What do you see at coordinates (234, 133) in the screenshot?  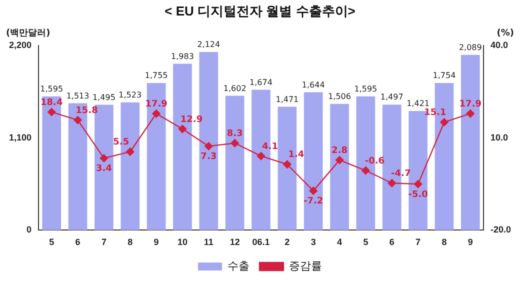 I see `data-label: 8.3` at bounding box center [234, 133].